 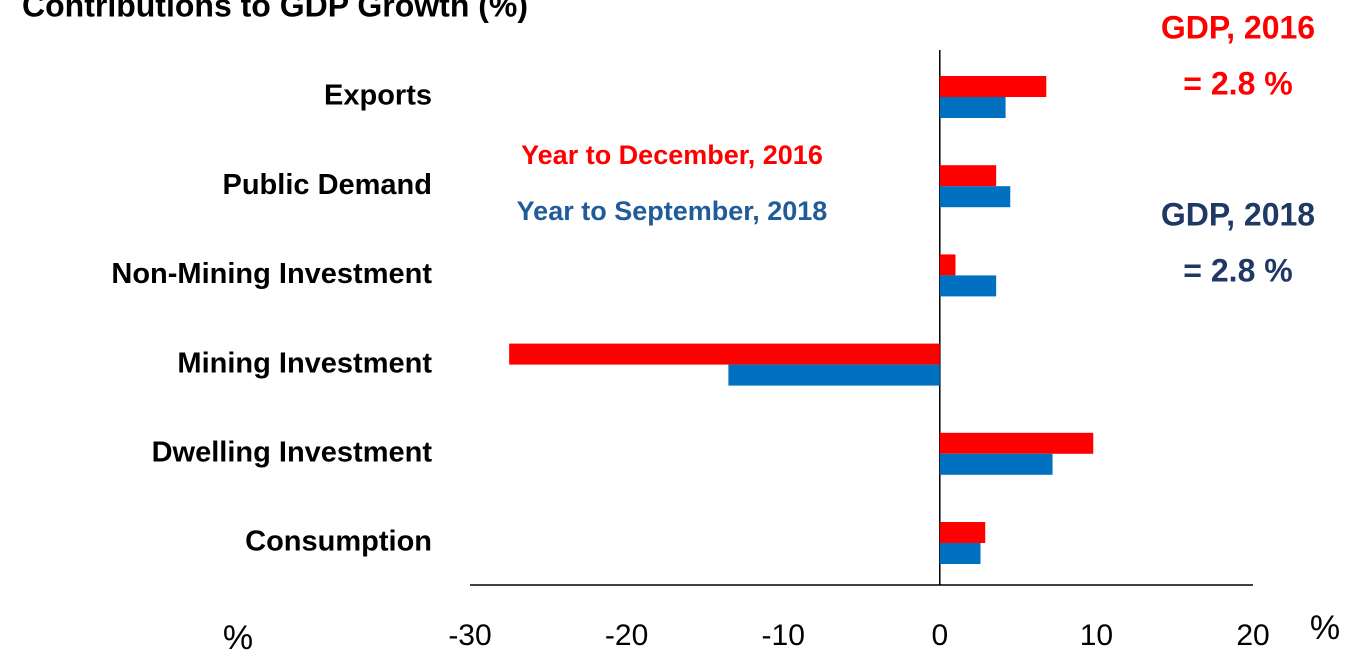 What do you see at coordinates (328, 185) in the screenshot?
I see `category-label: Public Demand` at bounding box center [328, 185].